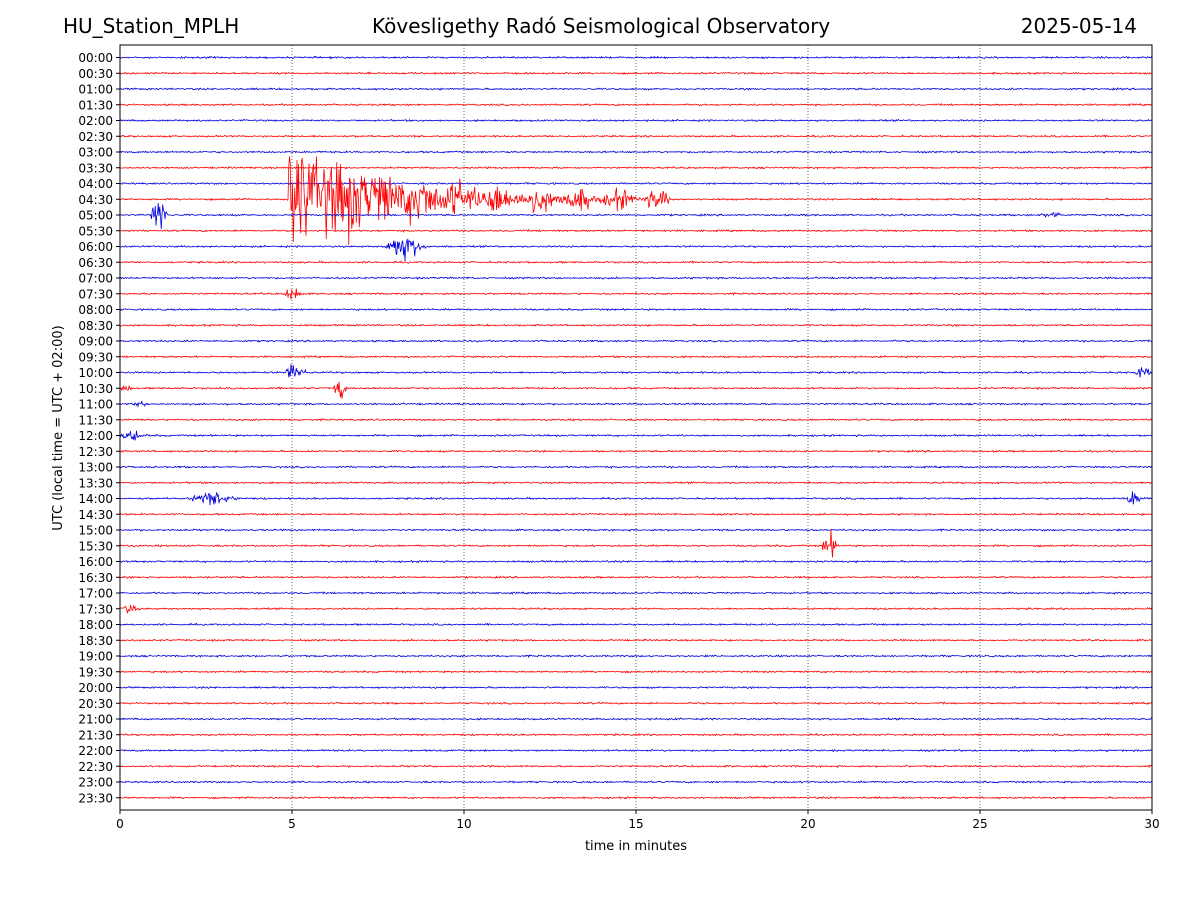 The width and height of the screenshot is (1200, 900). I want to click on y-tick-label-18:00: 18:00, so click(95, 625).